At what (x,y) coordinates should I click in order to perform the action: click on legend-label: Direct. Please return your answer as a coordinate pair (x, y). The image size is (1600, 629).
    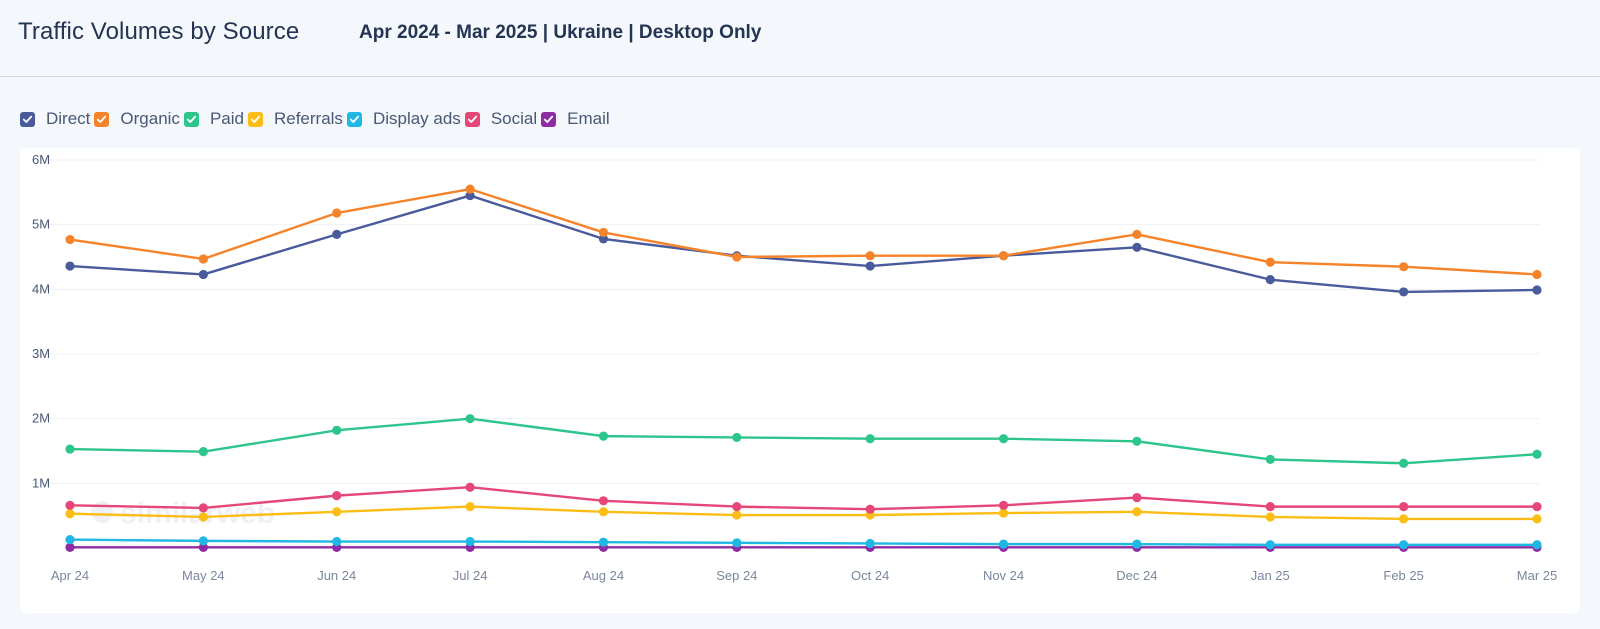
    Looking at the image, I should click on (68, 118).